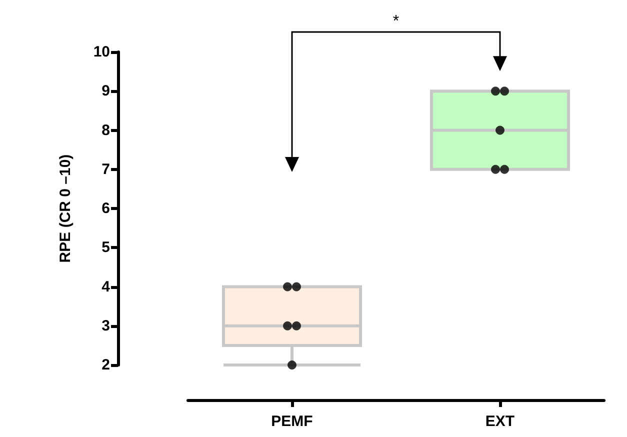  Describe the element at coordinates (65, 208) in the screenshot. I see `y-axis-title: RPE (CR 0 –10)` at that location.